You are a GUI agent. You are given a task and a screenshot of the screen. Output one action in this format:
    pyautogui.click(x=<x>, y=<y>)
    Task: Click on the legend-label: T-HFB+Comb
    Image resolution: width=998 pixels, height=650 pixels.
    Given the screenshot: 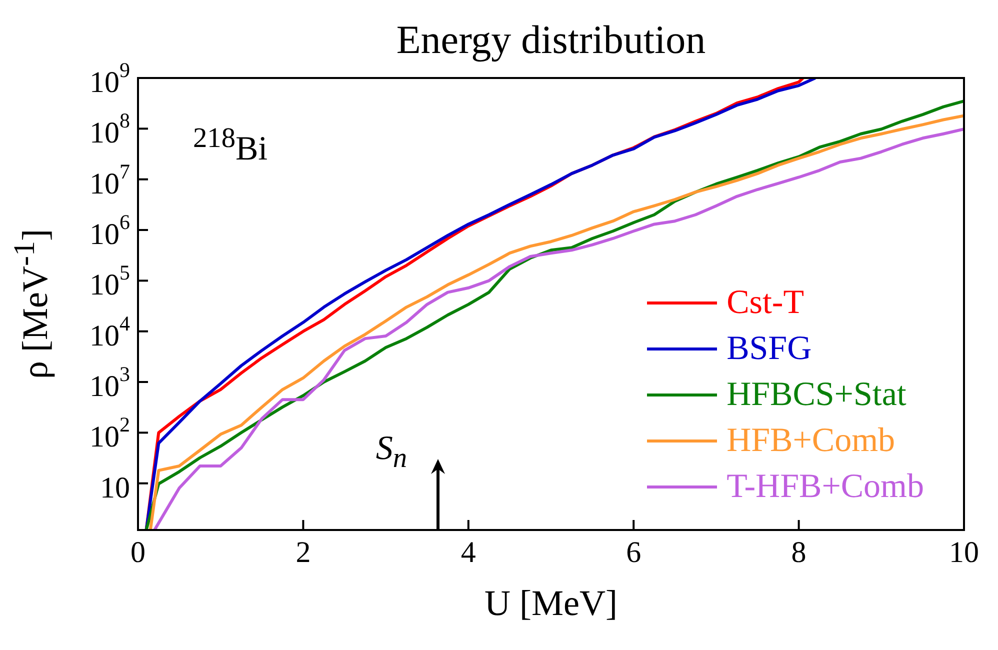 What is the action you would take?
    pyautogui.click(x=825, y=487)
    